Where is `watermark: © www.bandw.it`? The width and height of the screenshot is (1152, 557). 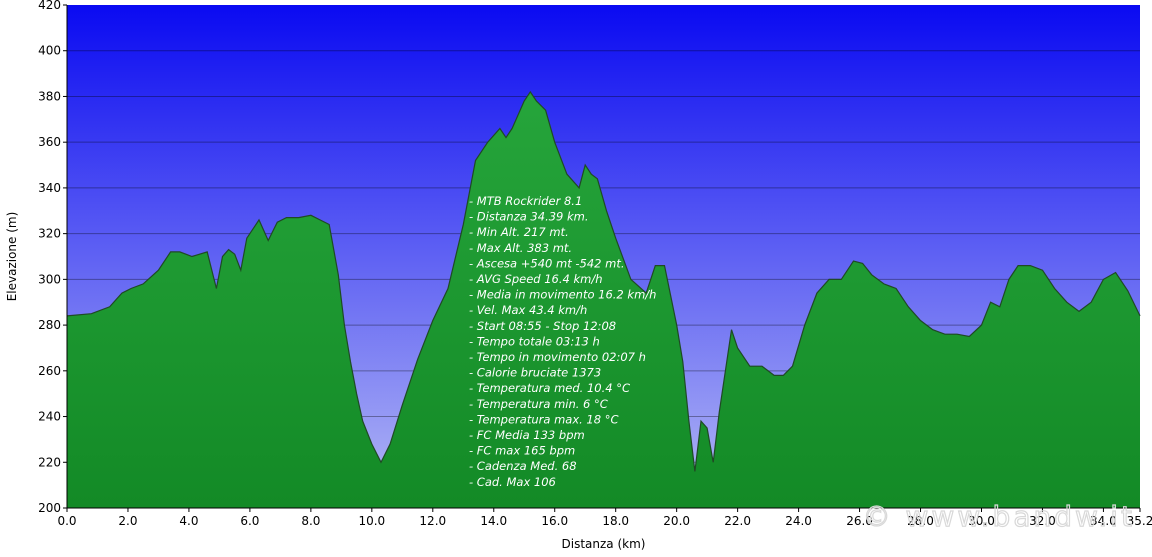
watermark: © www.bandw.it is located at coordinates (999, 516).